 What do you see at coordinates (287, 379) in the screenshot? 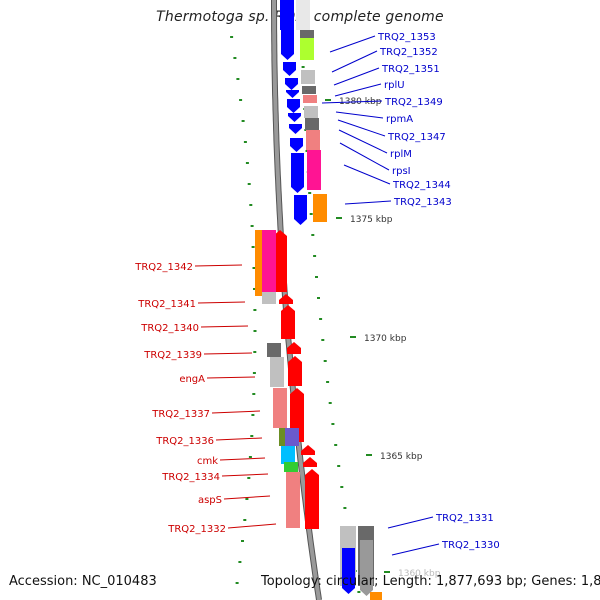
I see `forward-strand-genes` at bounding box center [287, 379].